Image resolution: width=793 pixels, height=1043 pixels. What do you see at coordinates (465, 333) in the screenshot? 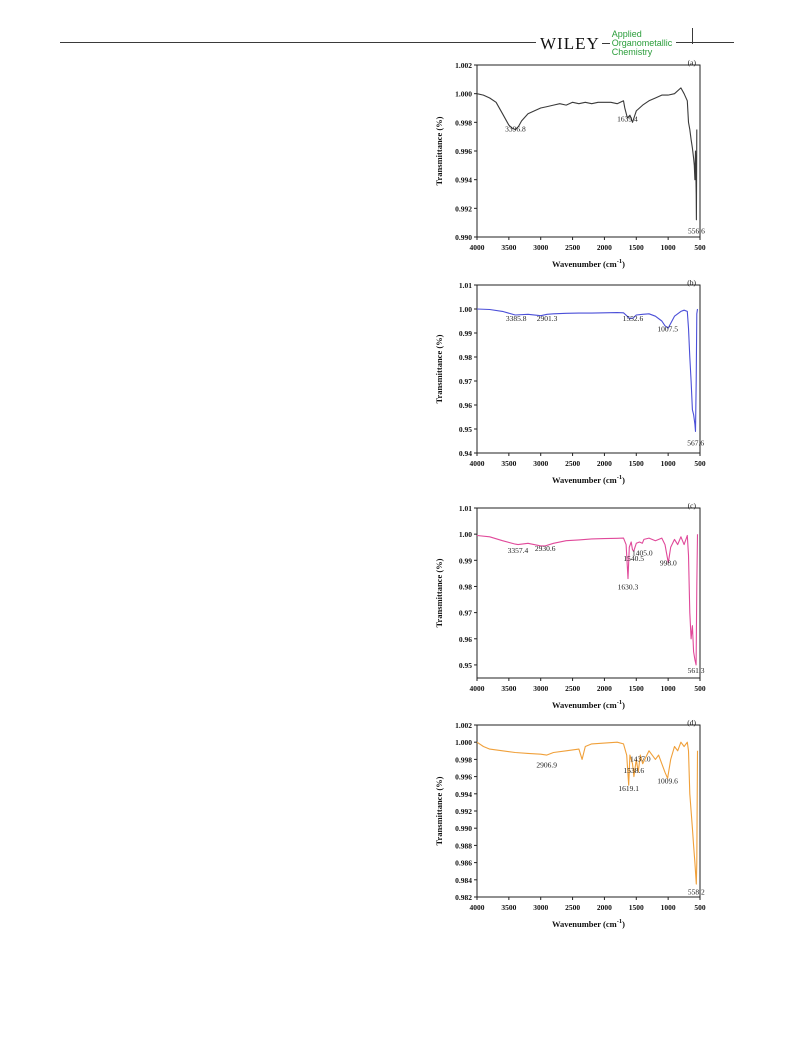
I see `y-tick-label: 0.99` at bounding box center [465, 333].